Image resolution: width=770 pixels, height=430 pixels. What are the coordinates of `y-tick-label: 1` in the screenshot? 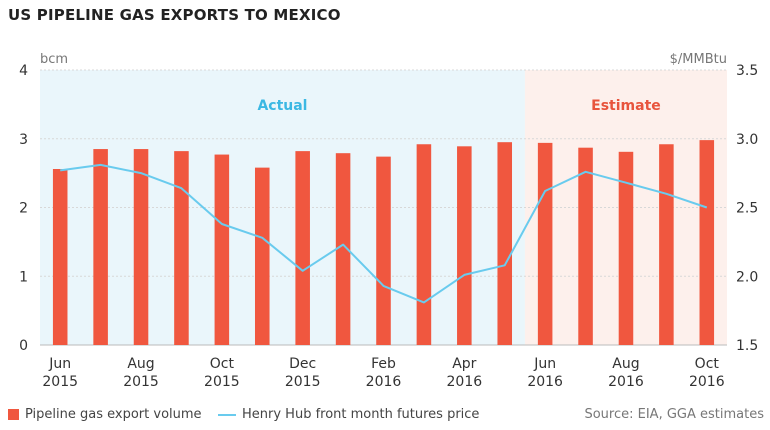 It's located at (23, 277).